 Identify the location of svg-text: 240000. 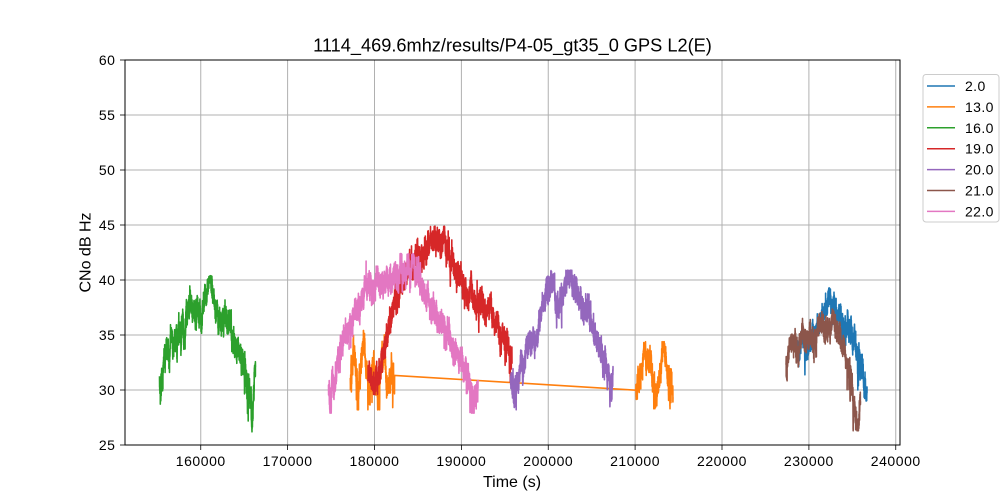
(896, 461).